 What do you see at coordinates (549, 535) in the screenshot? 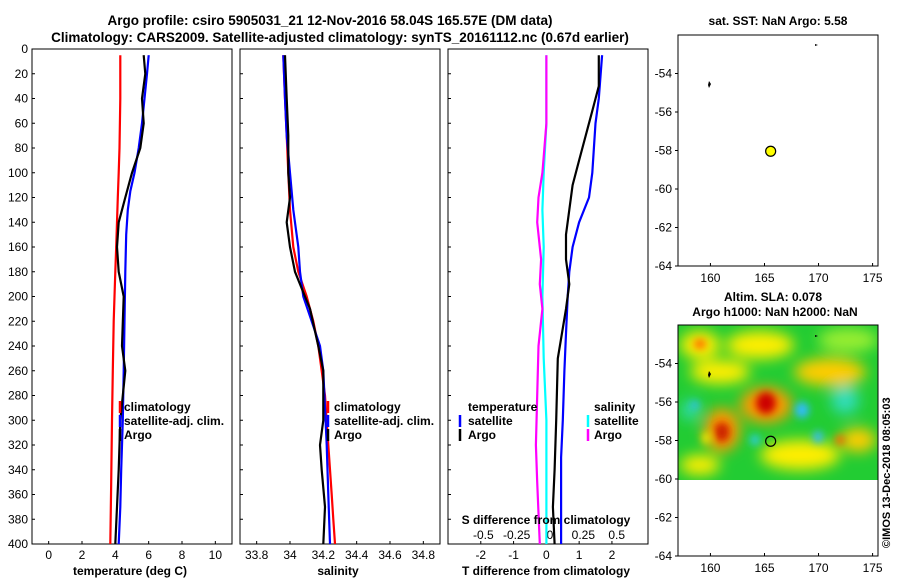
I see `s-difference-axis: -0.5 -0.25 0 0.25 0.5` at bounding box center [549, 535].